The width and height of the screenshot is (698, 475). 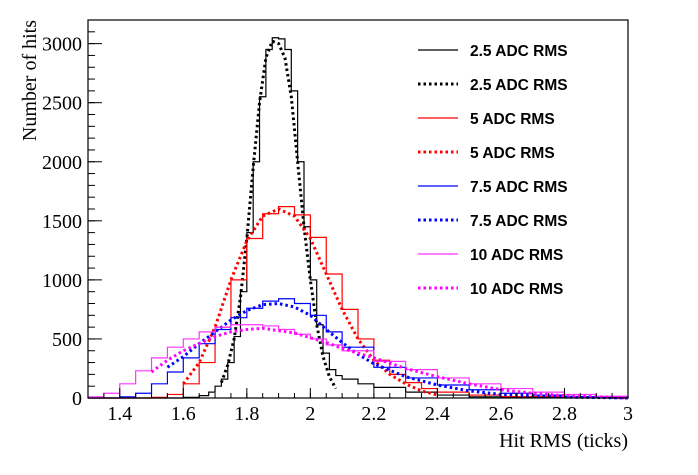 What do you see at coordinates (437, 414) in the screenshot?
I see `x-tick-label: 2.4` at bounding box center [437, 414].